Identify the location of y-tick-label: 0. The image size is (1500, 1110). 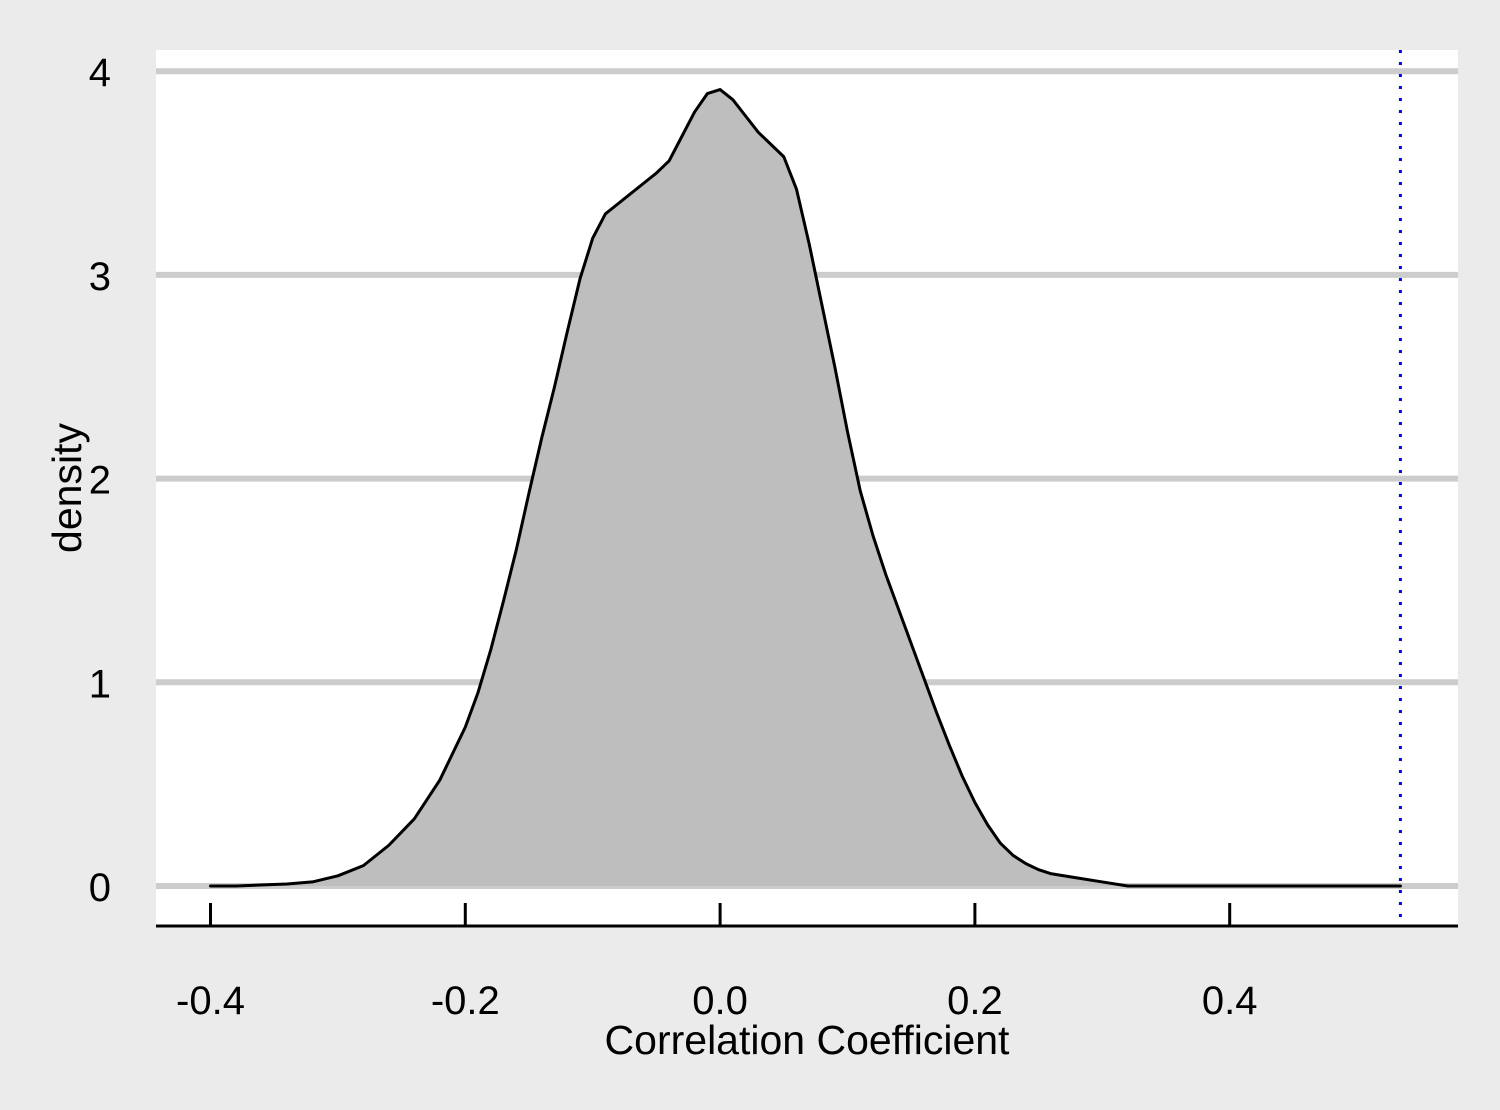
(100, 888).